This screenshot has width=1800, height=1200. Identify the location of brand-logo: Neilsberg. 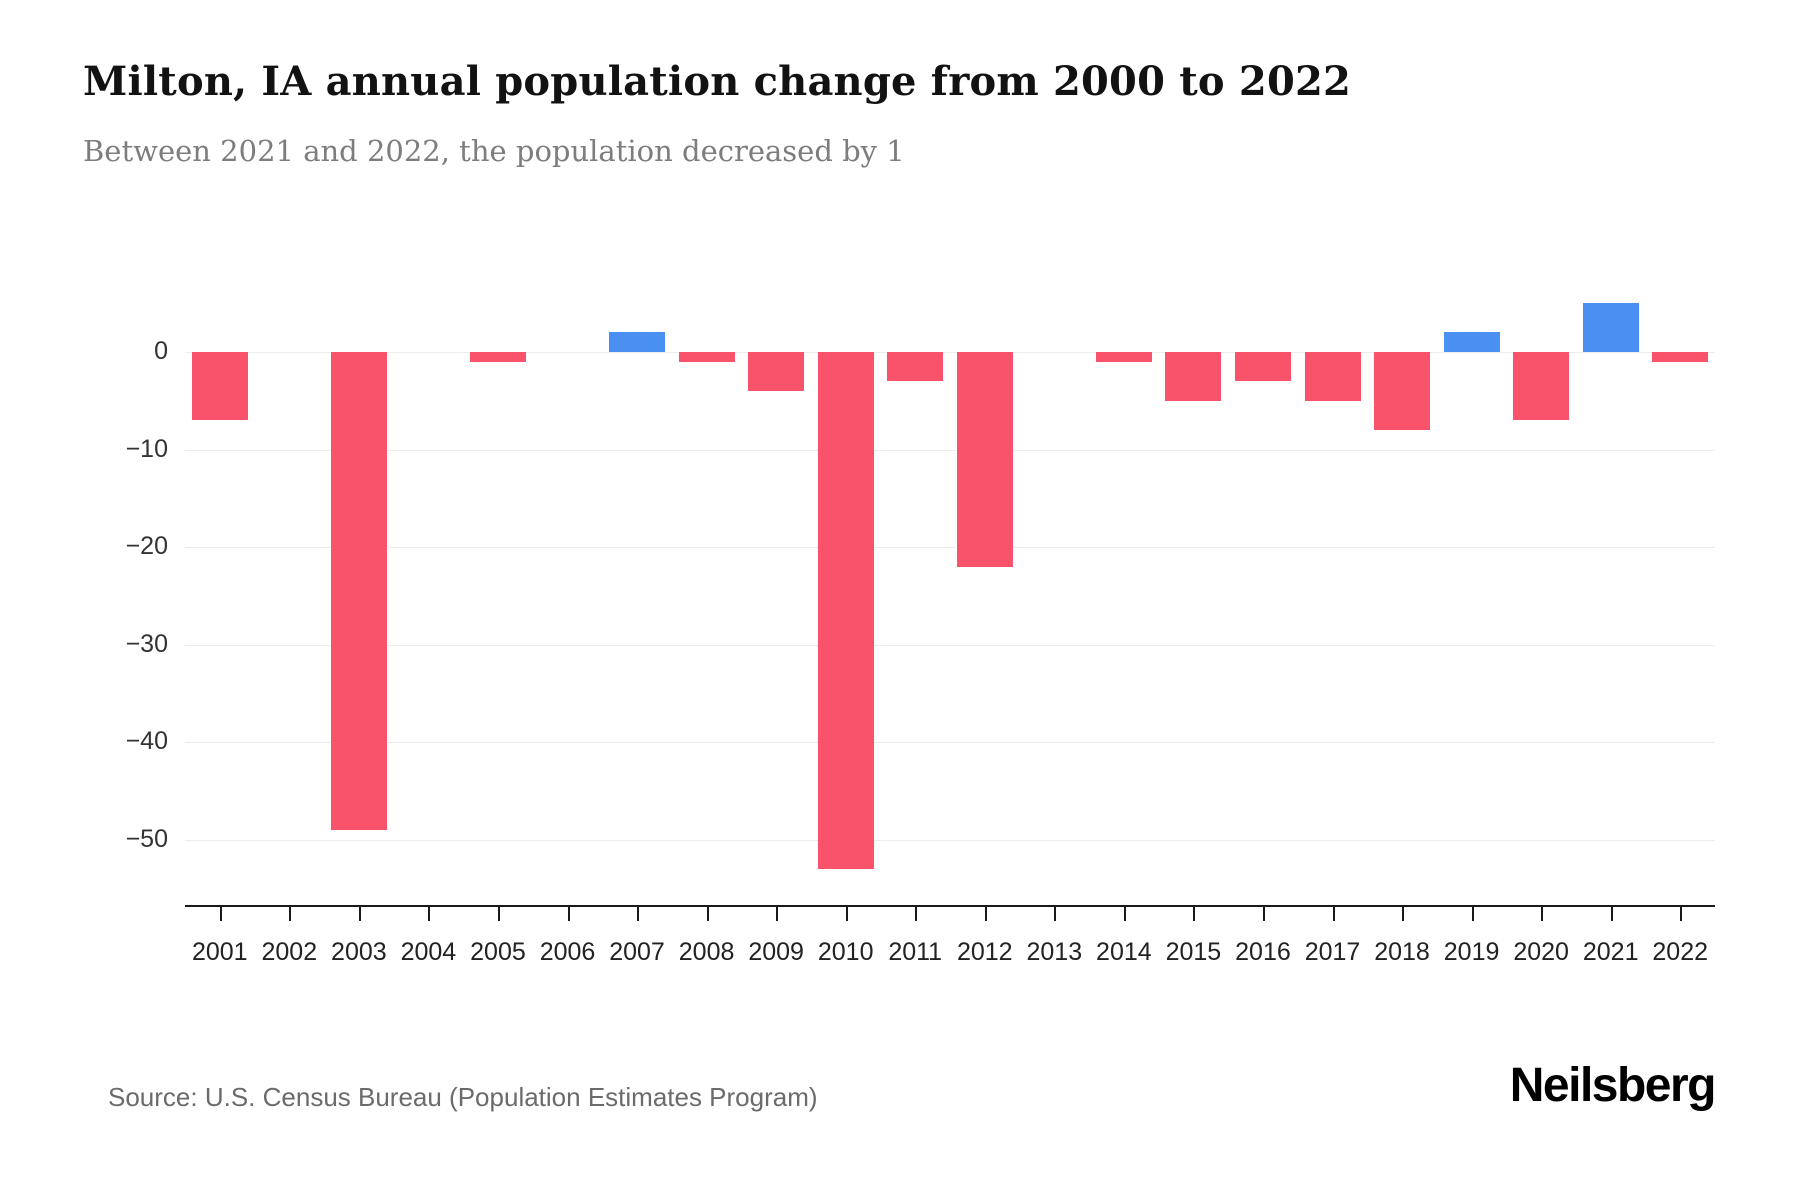
(1613, 1085).